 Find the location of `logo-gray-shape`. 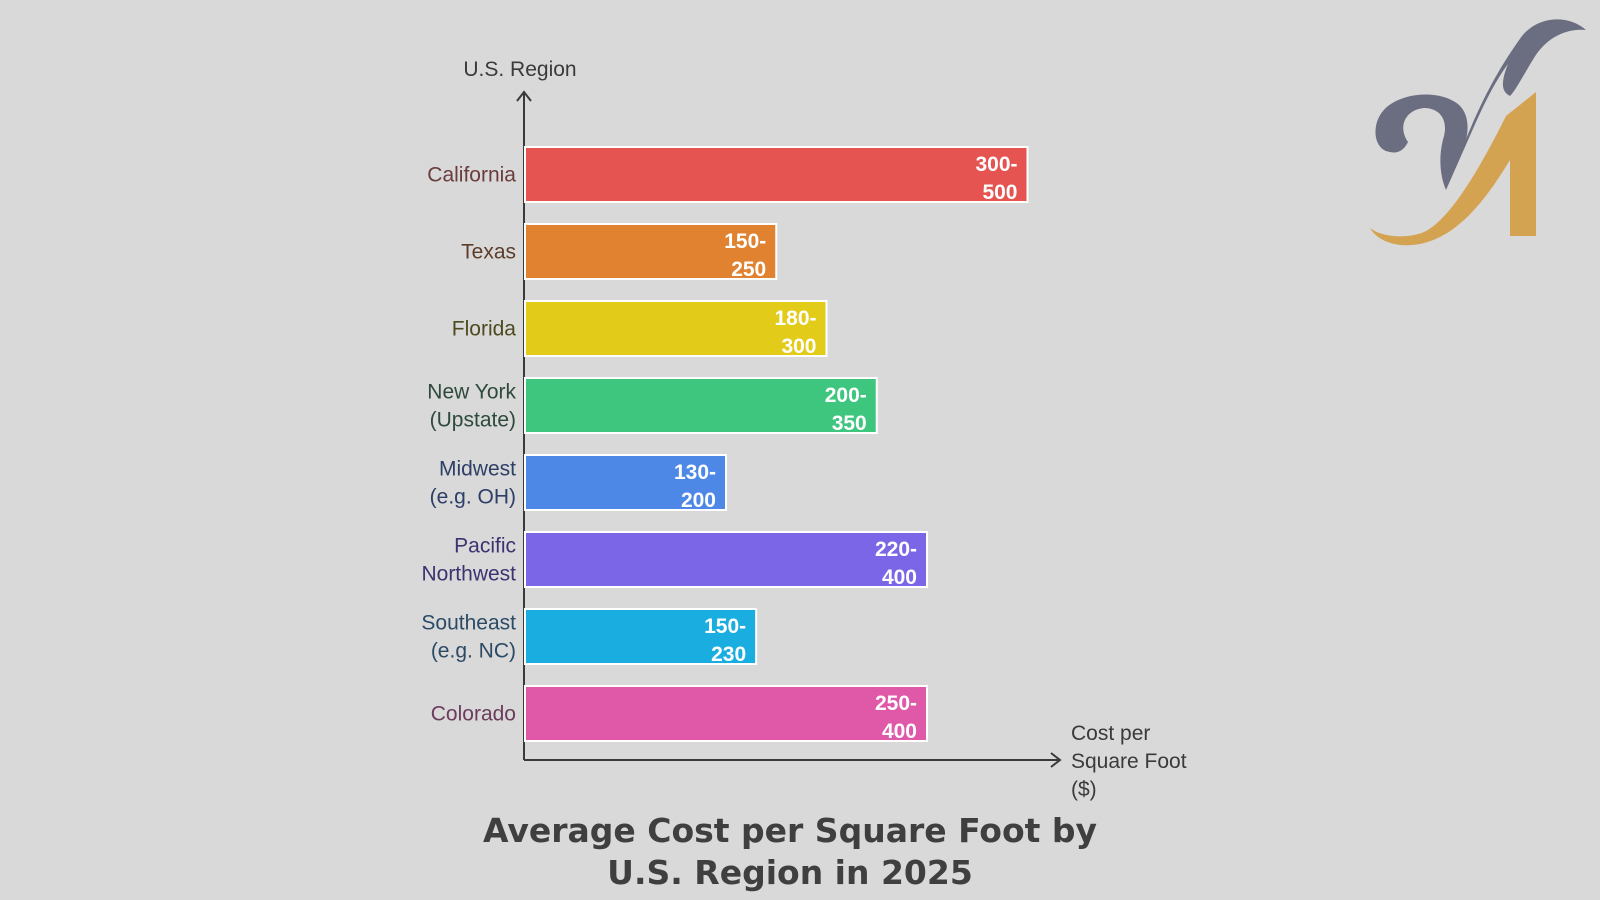

logo-gray-shape is located at coordinates (1480, 105).